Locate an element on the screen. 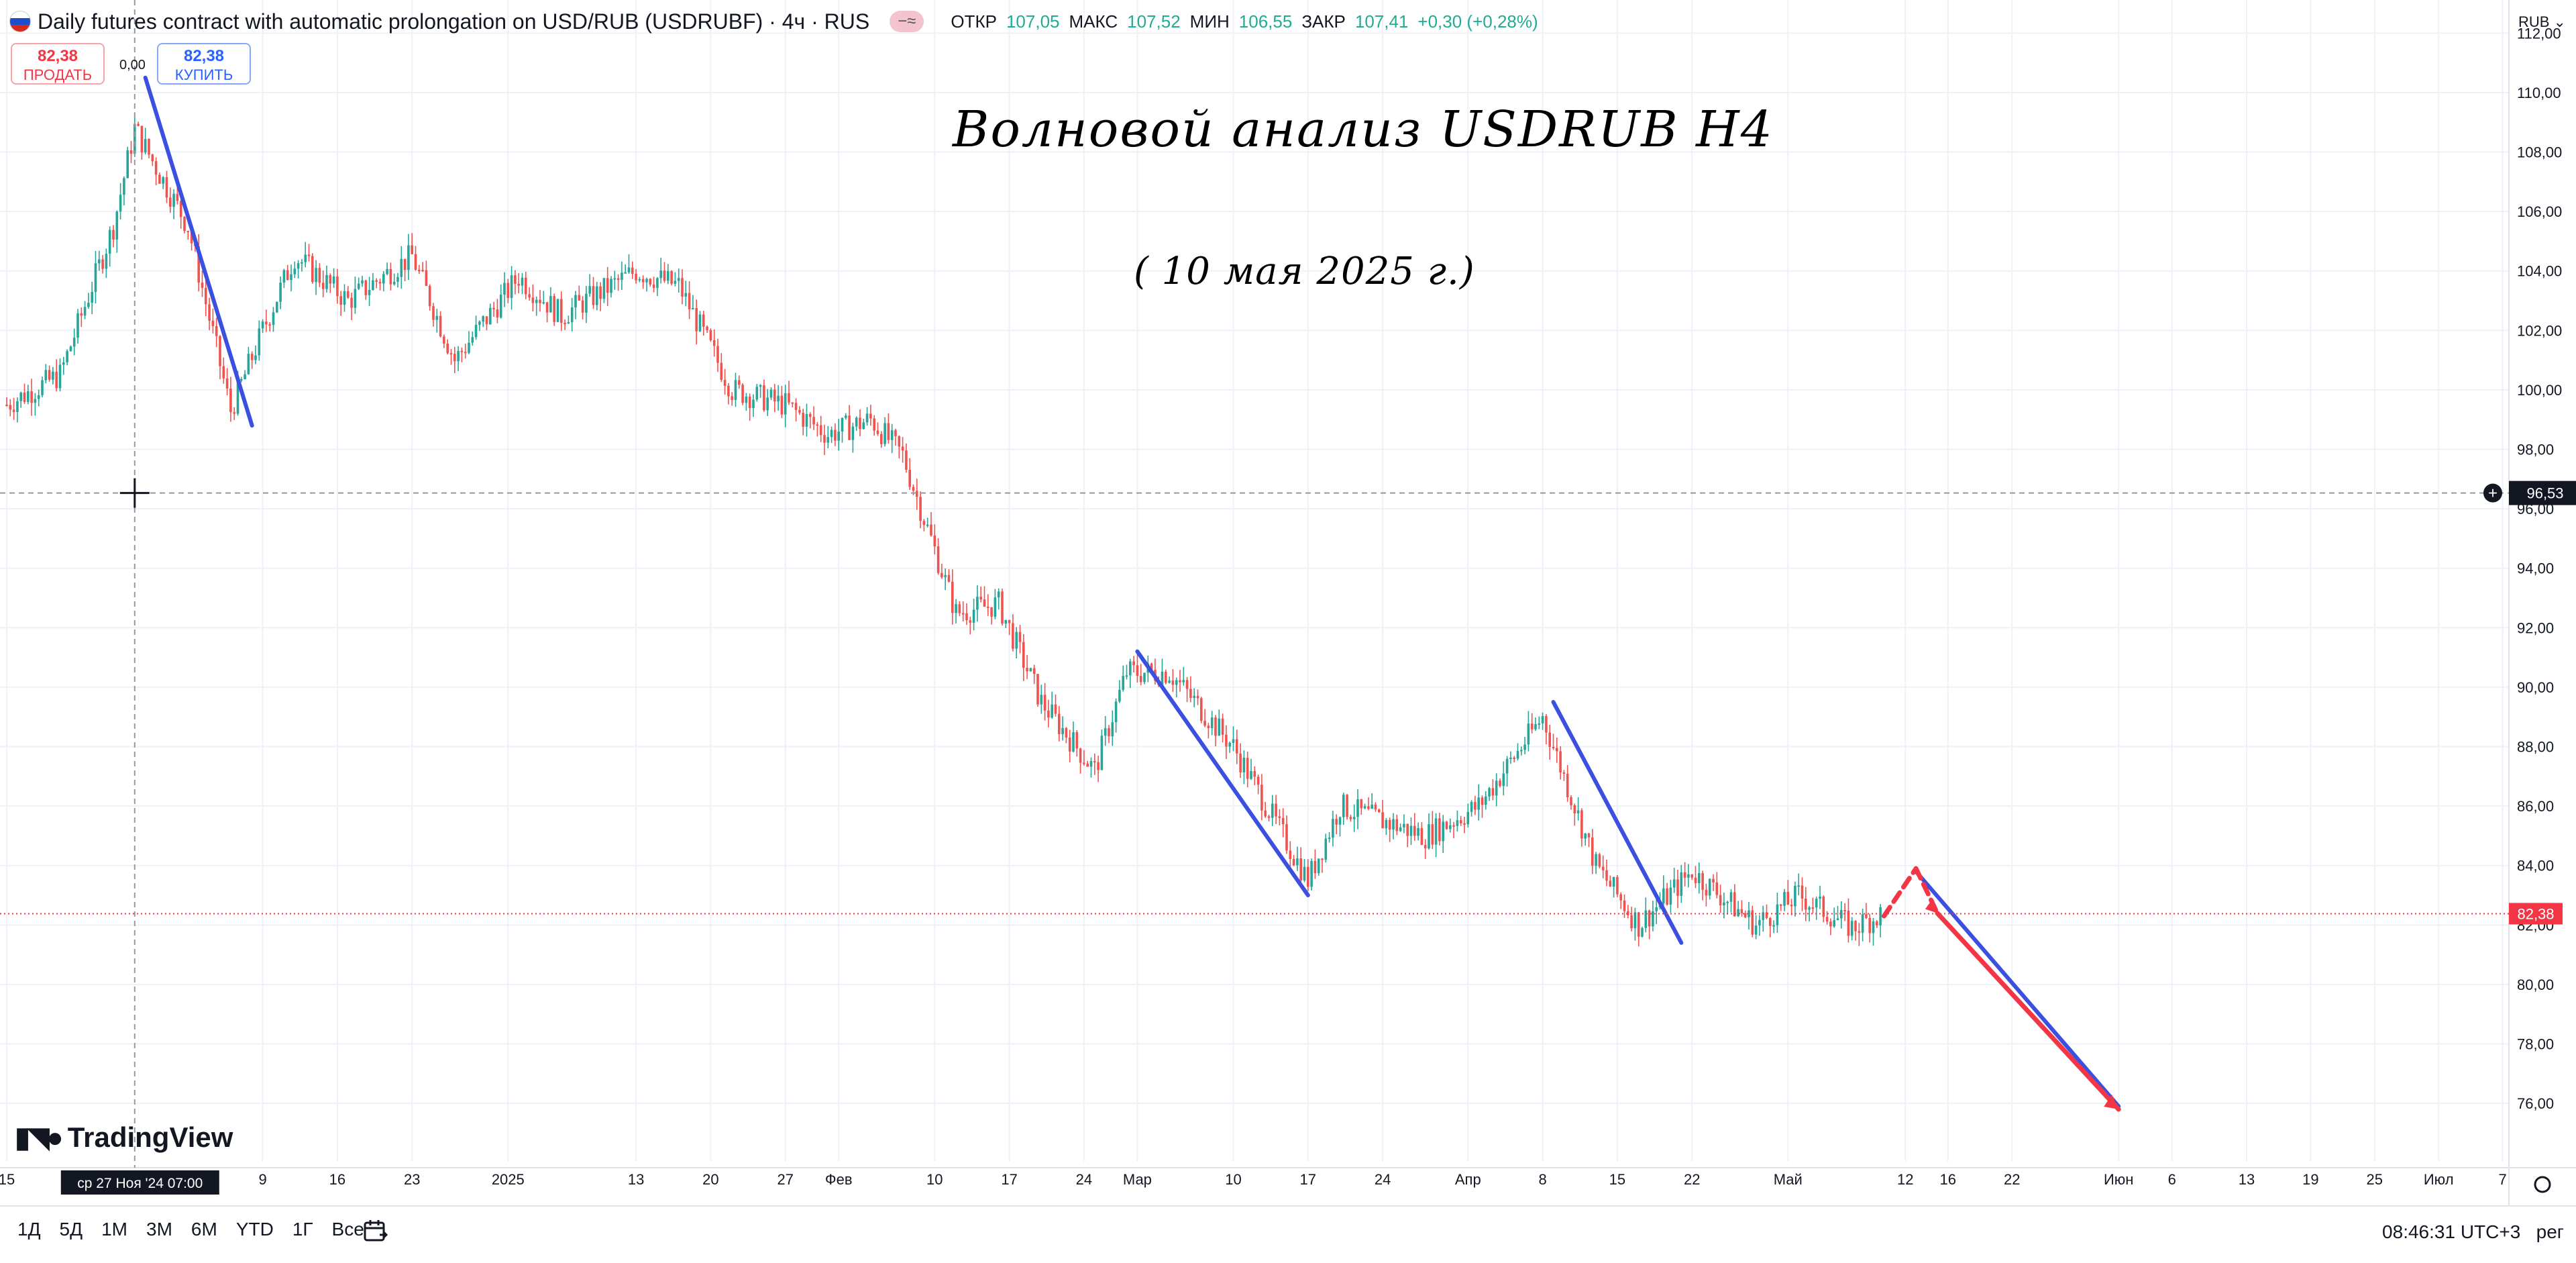  period-5d: 5Д is located at coordinates (71, 1229).